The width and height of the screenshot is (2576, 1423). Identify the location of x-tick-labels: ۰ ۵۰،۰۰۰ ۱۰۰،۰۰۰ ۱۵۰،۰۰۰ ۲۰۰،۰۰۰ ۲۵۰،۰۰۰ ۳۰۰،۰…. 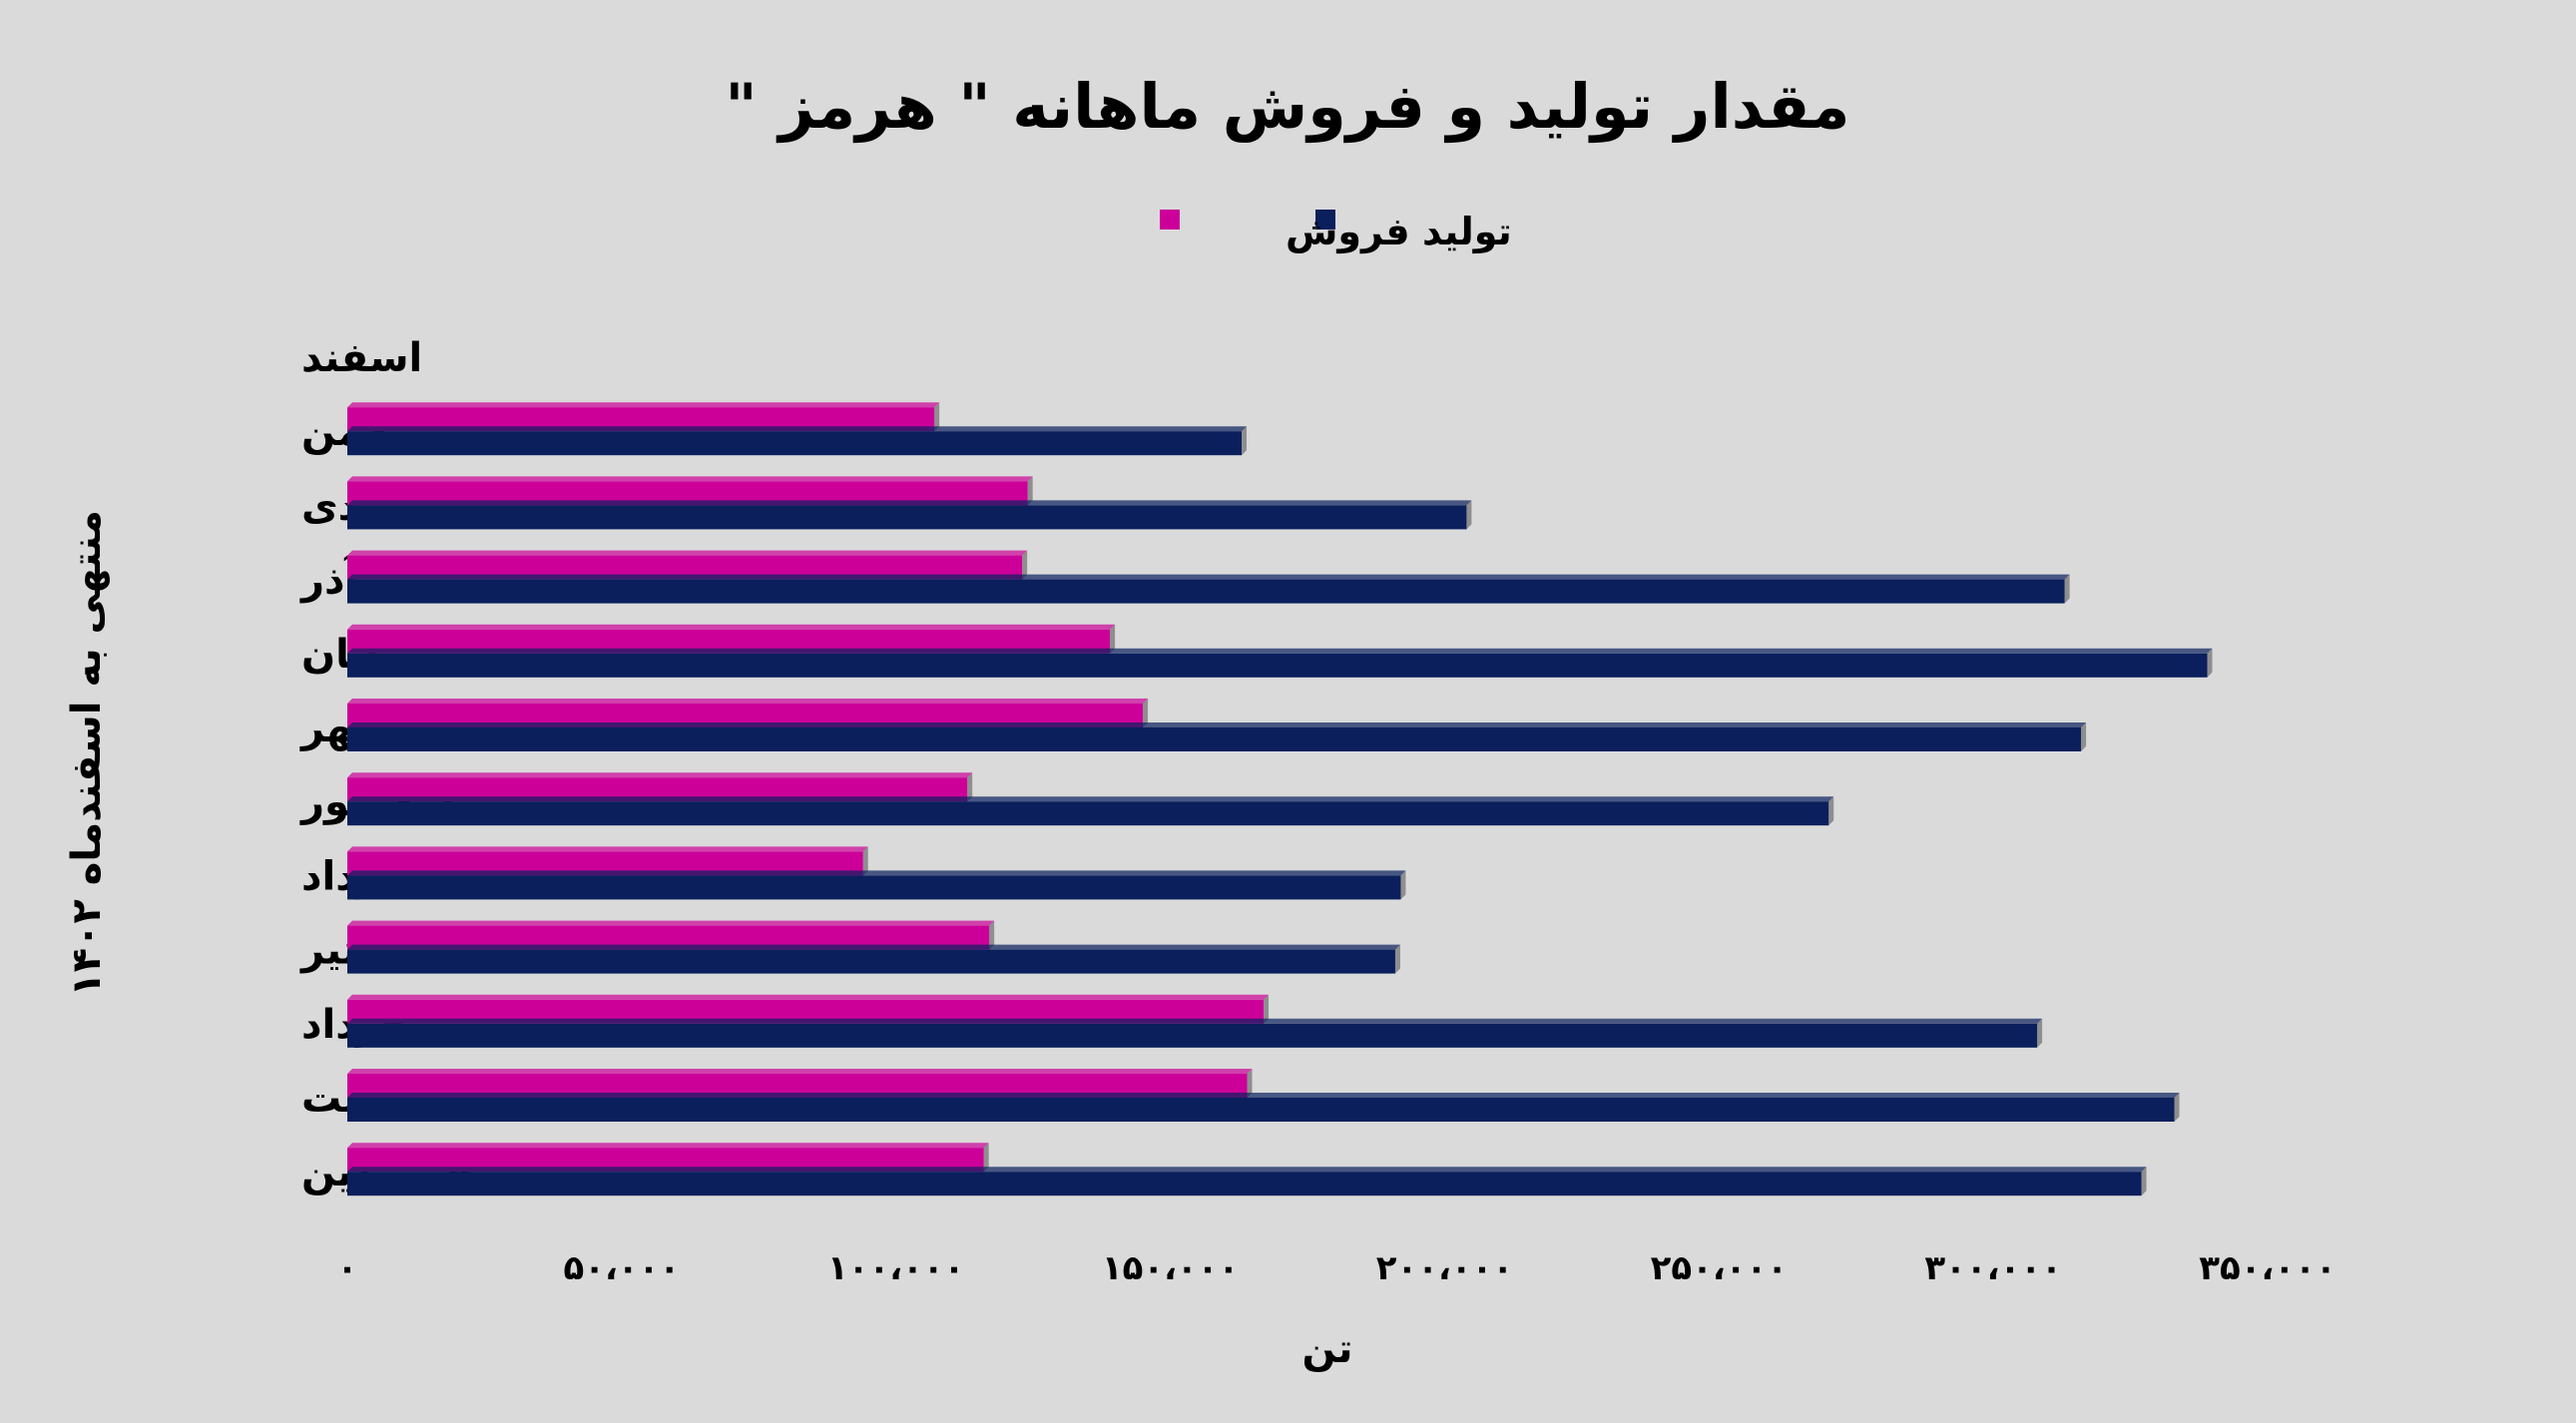
(1337, 1268).